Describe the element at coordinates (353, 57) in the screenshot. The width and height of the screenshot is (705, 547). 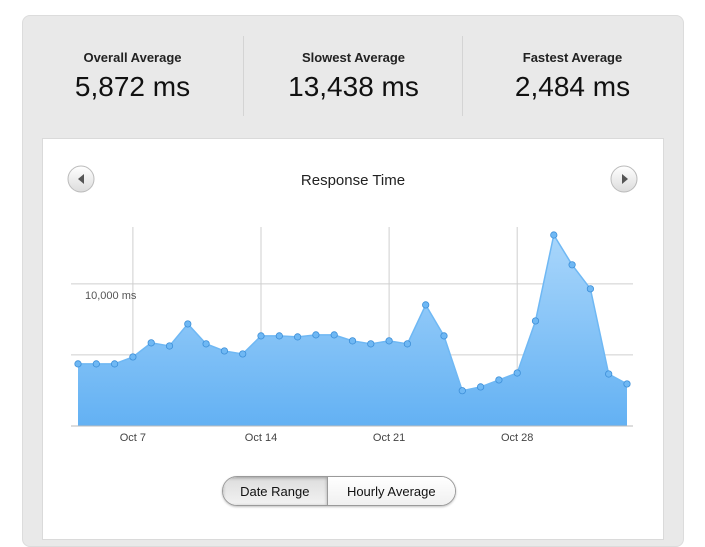
I see `stat-label: Slowest Average` at that location.